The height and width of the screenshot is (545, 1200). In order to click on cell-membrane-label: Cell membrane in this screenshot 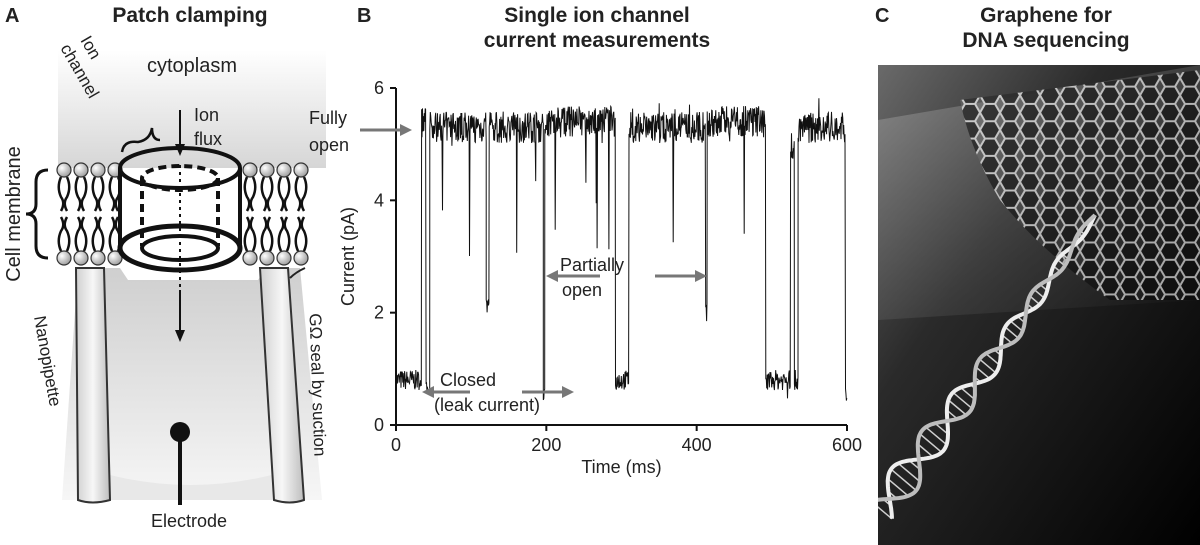, I will do `click(14, 214)`.